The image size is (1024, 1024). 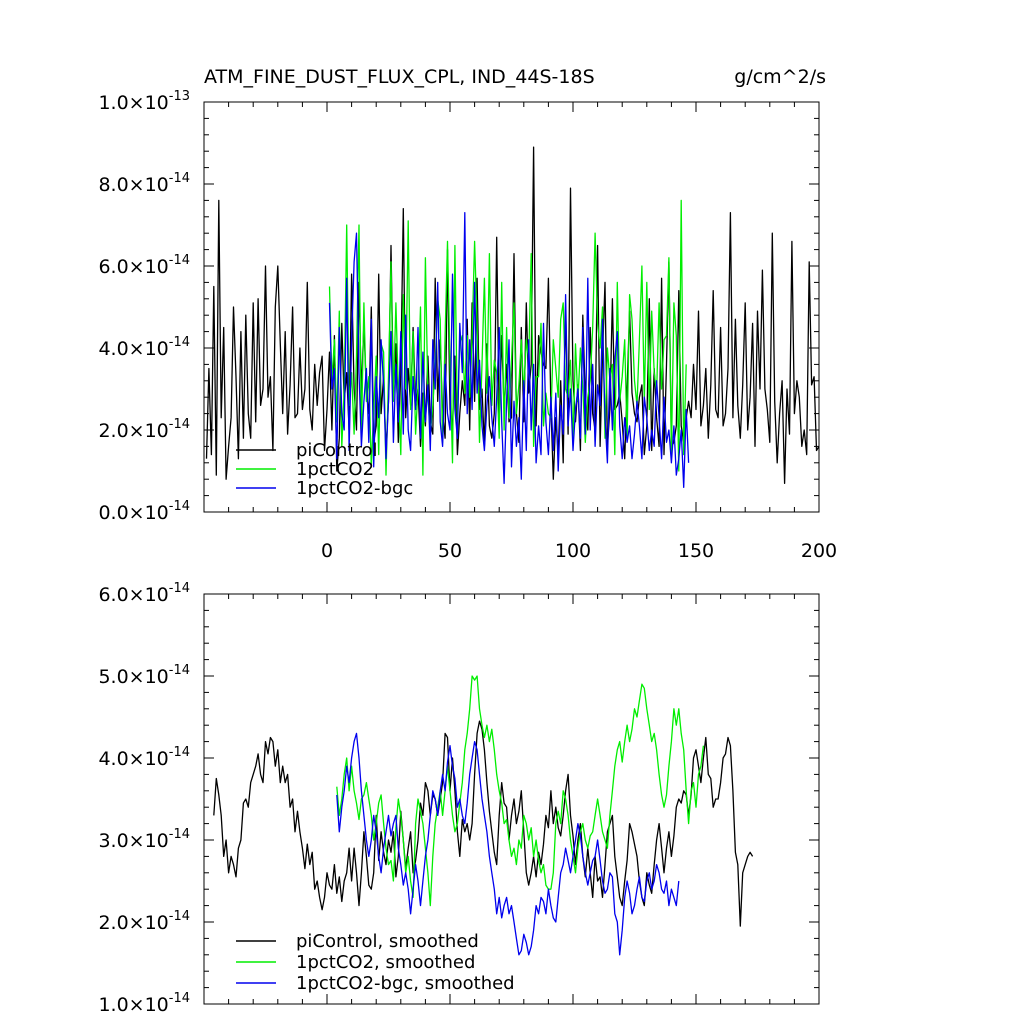 I want to click on y-tick-label: 1.0×10⁻¹⁴, so click(x=144, y=1003).